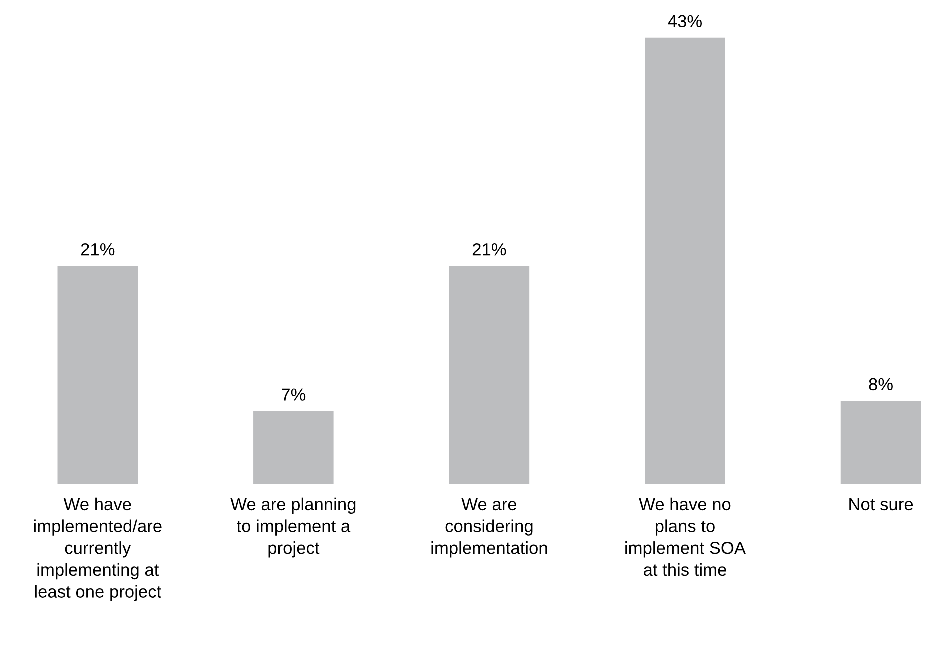  What do you see at coordinates (882, 504) in the screenshot?
I see `x-tick-label: Not sure` at bounding box center [882, 504].